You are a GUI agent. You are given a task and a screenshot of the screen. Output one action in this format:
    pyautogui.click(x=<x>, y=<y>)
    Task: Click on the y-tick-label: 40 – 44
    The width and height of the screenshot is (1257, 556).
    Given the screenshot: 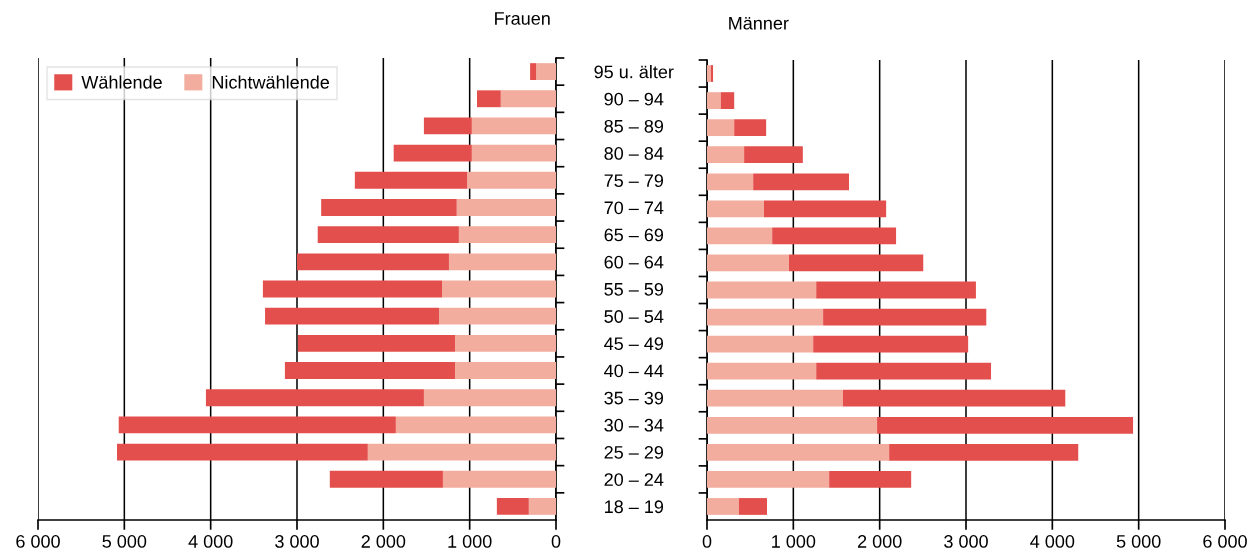 What is the action you would take?
    pyautogui.click(x=634, y=371)
    